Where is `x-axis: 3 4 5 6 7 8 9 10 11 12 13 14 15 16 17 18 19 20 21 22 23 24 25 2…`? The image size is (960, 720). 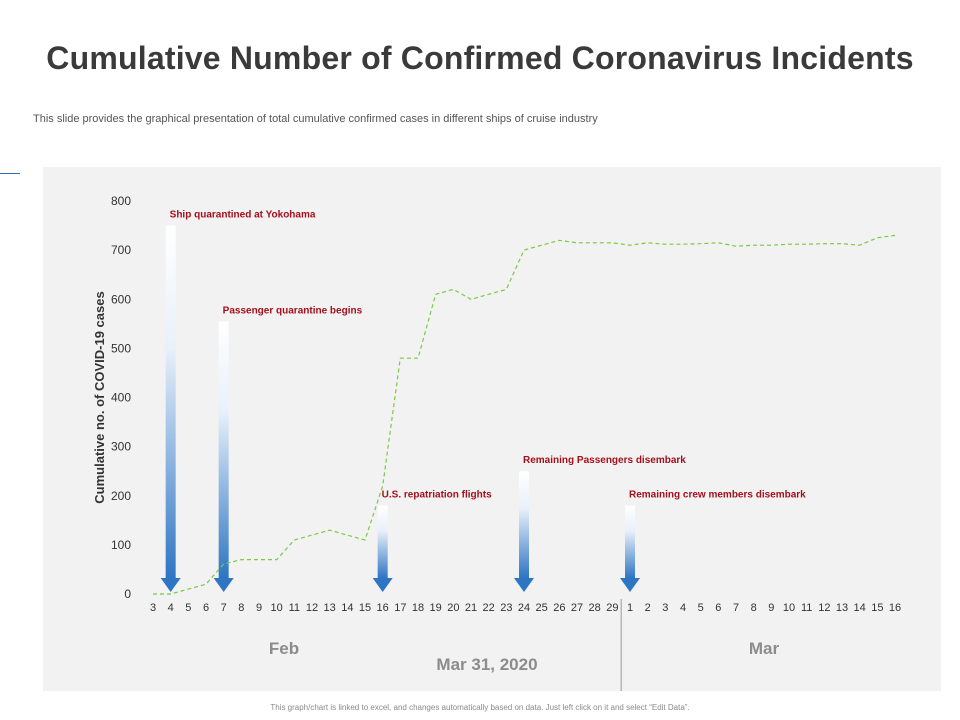
x-axis: 3 4 5 6 7 8 9 10 11 12 13 14 15 16 17 18 19 20 21 22 23 24 25 2… is located at coordinates (525, 608).